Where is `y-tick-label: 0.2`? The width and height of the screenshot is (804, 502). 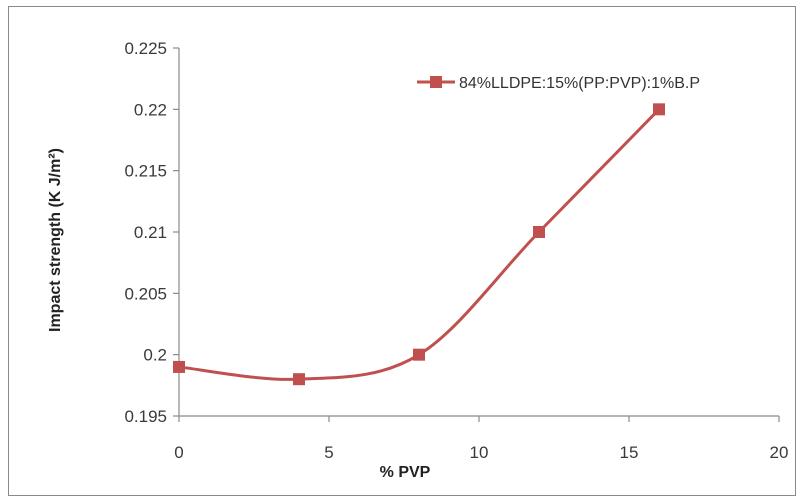 y-tick-label: 0.2 is located at coordinates (155, 355).